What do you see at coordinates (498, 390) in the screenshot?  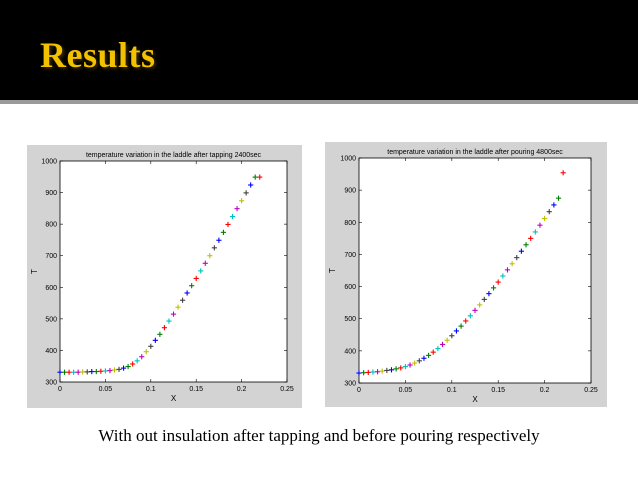 I see `x-tick-label: 0.15` at bounding box center [498, 390].